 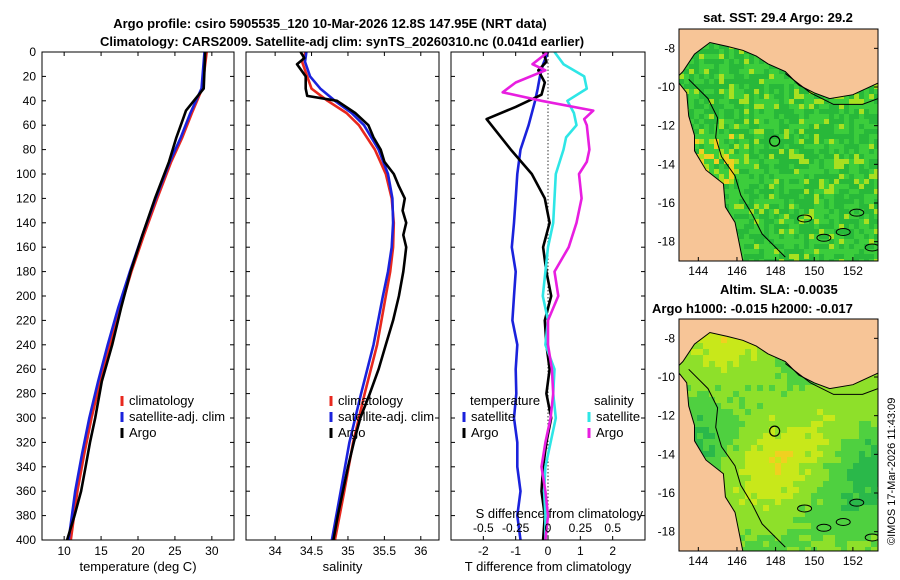 I want to click on y-tick-label: 380, so click(x=26, y=516).